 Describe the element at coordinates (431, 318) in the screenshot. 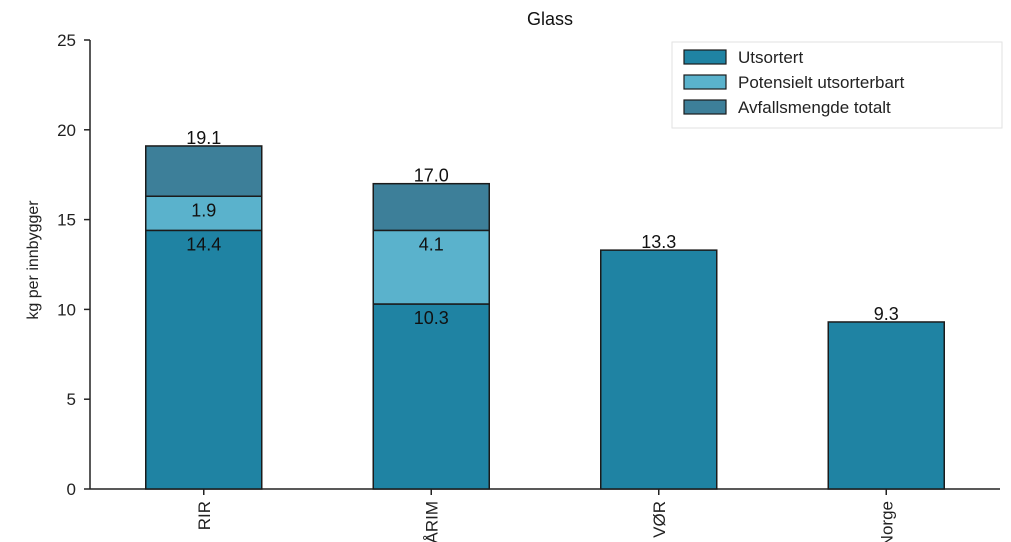

I see `data-label: 10.3` at that location.